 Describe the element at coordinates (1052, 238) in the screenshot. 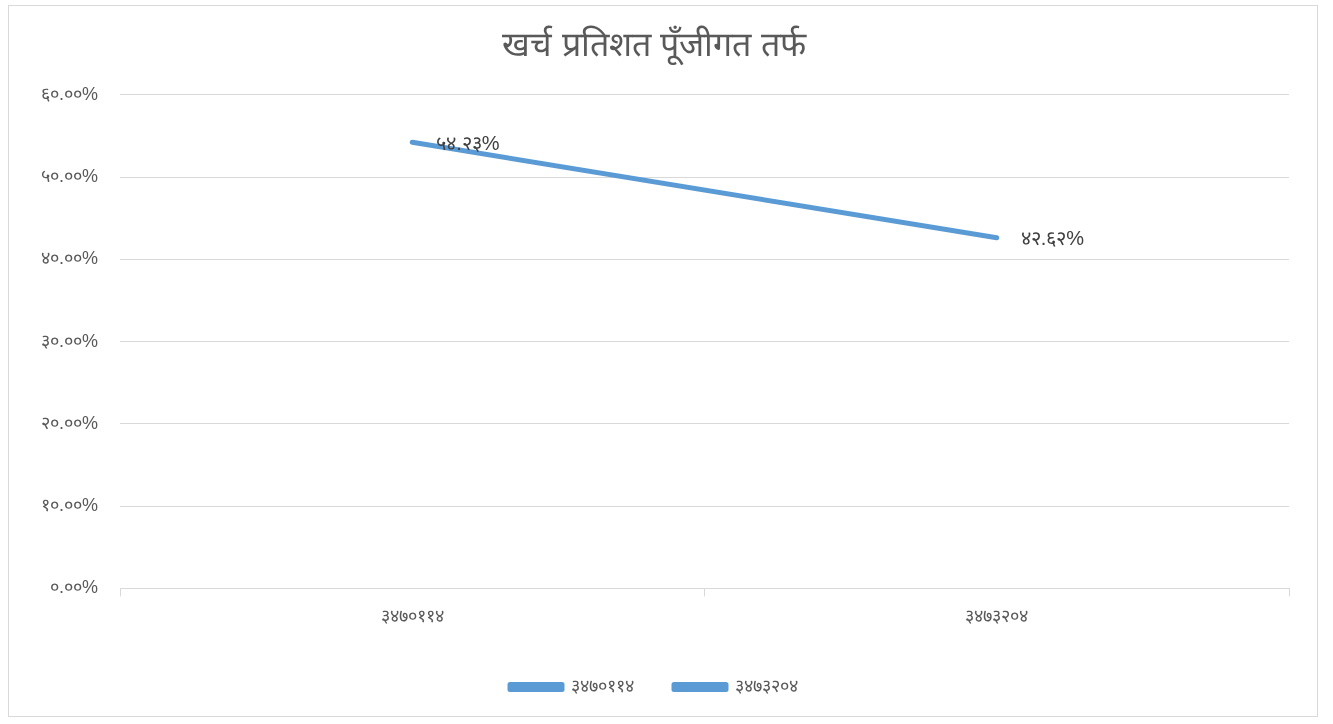

I see `data-label: ४२.६२%` at that location.